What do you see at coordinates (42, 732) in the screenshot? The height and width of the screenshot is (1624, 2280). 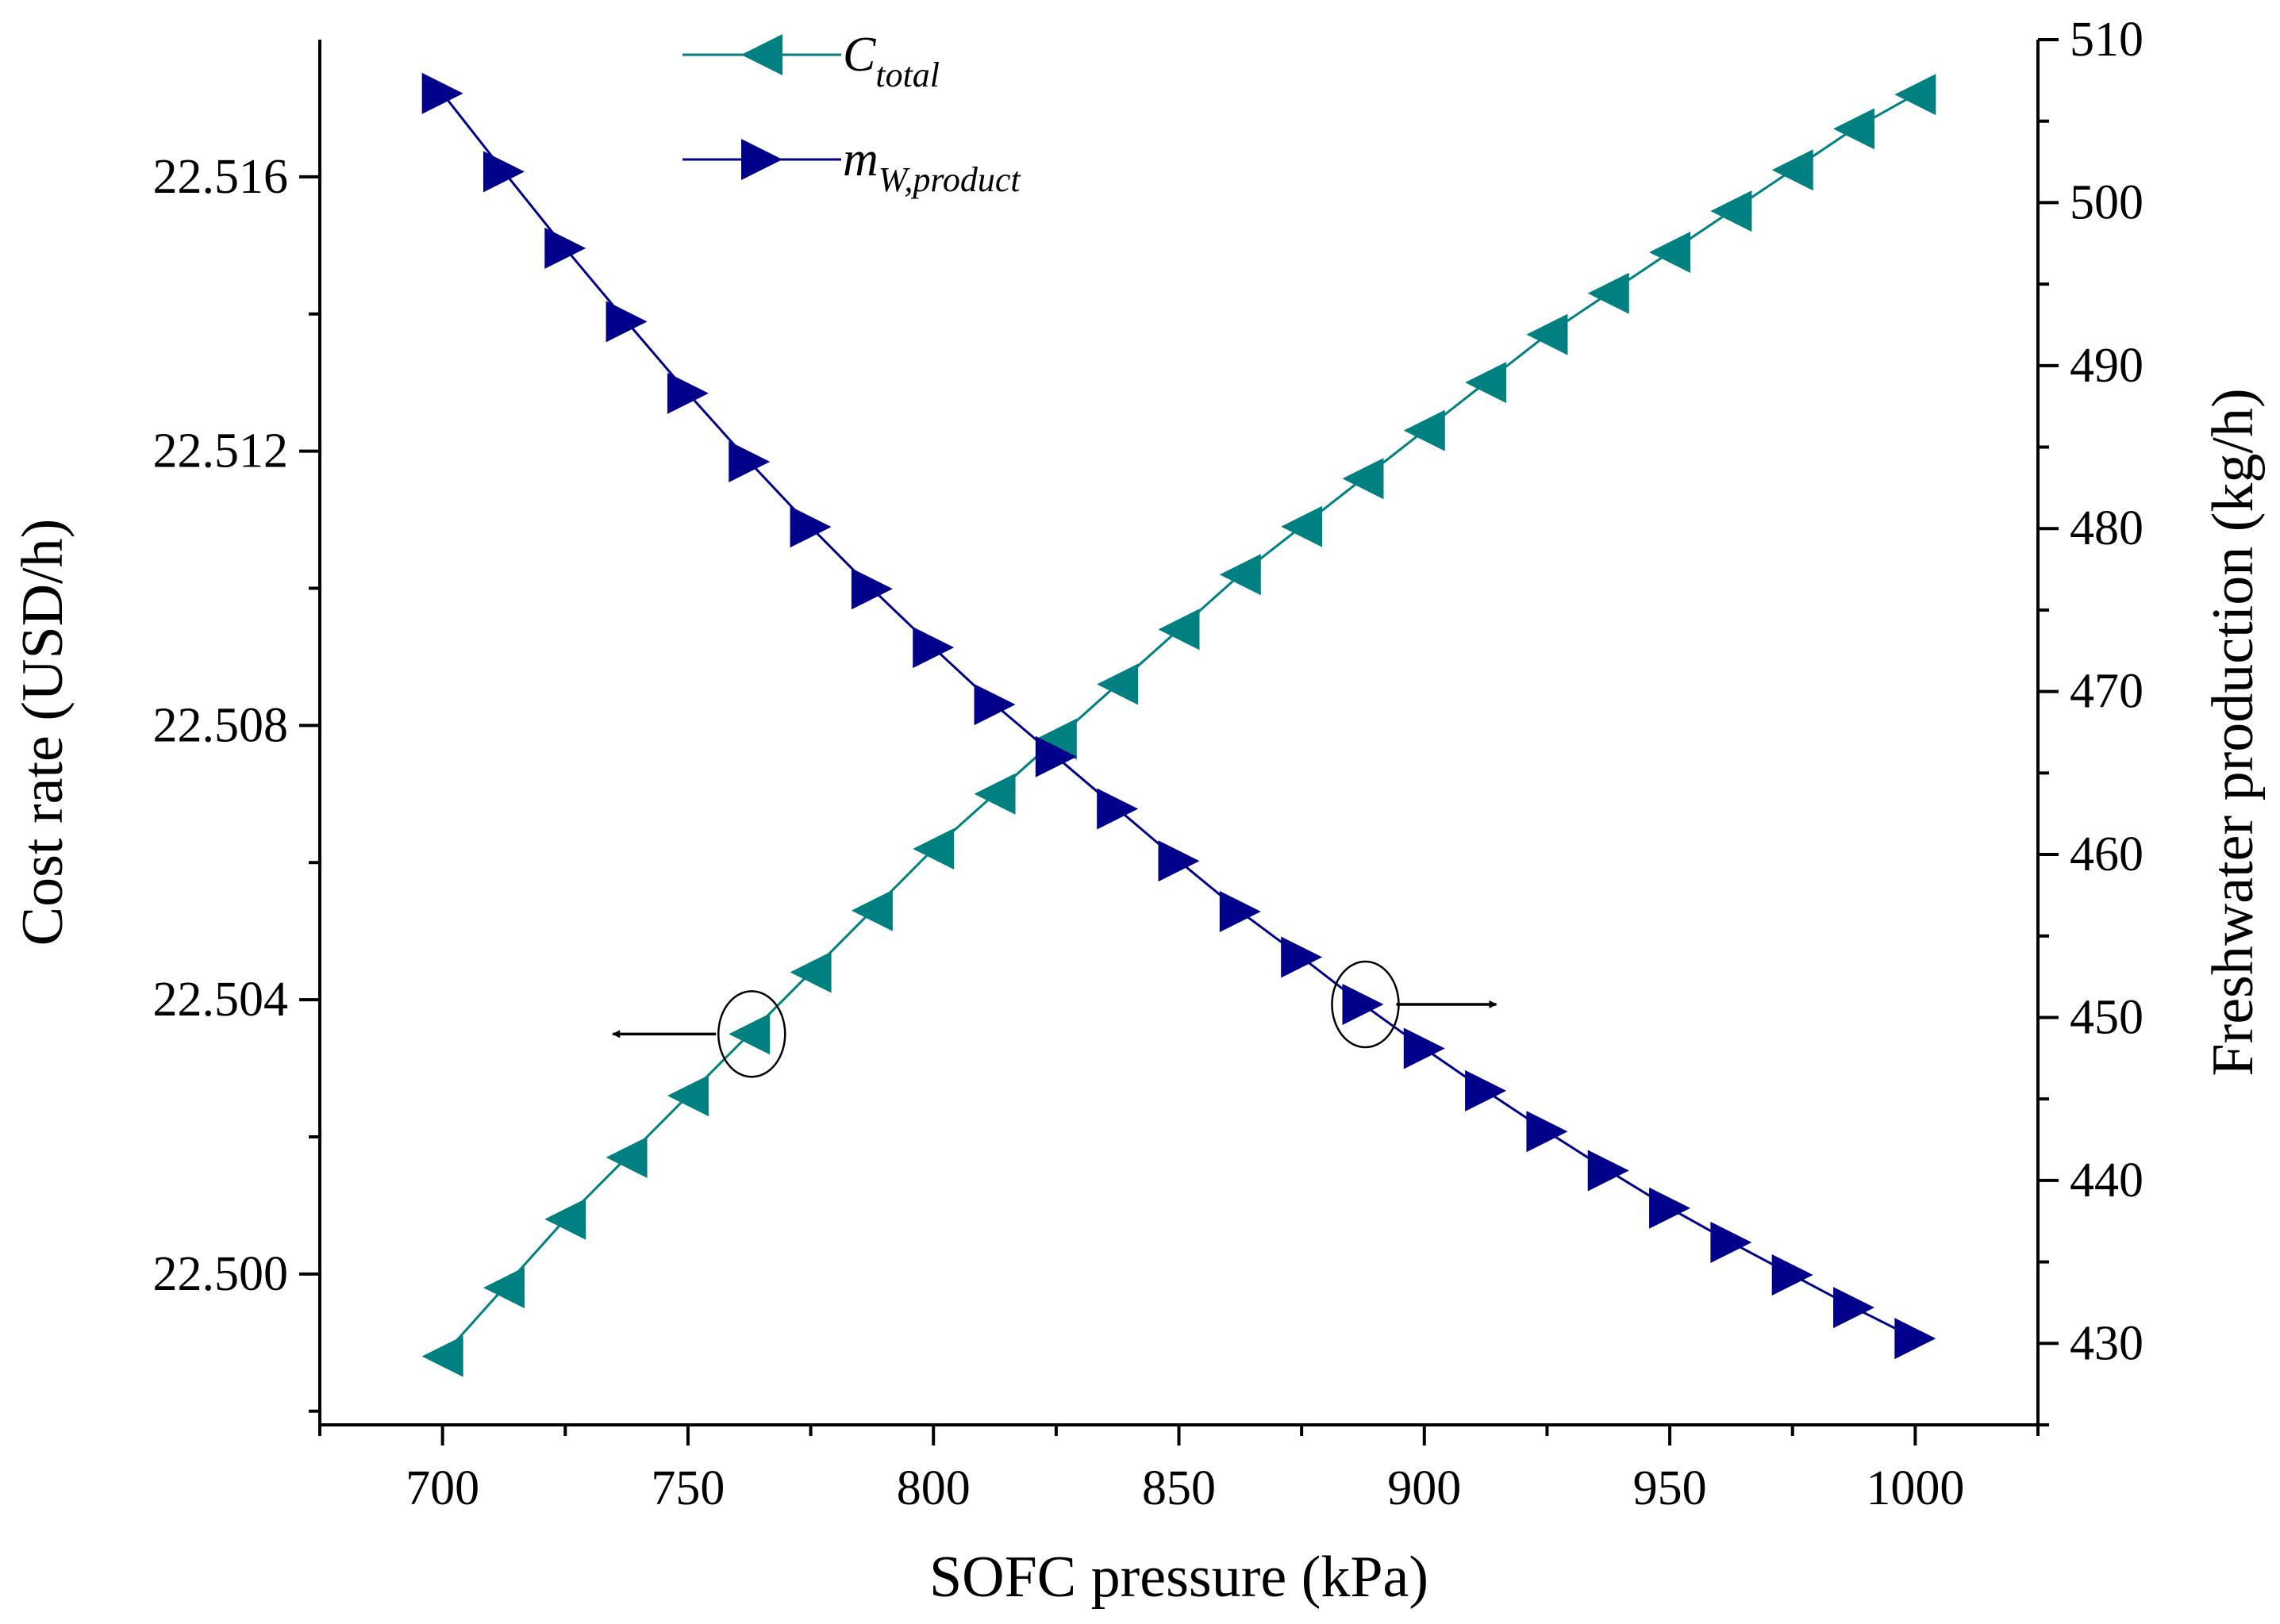 I see `y-left-axis-title: Cost rate (USD/h)` at bounding box center [42, 732].